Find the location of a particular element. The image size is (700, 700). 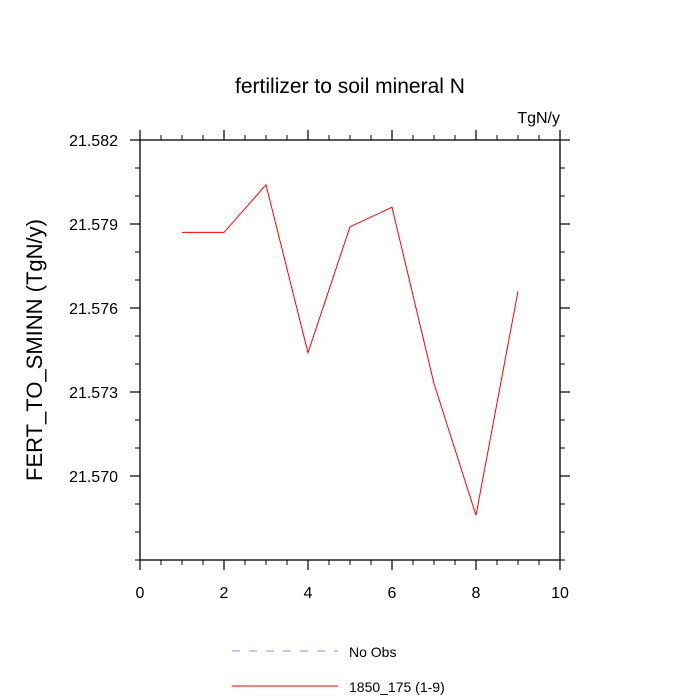

y-axis-label: FERT_TO_SMINN (TgN/y) is located at coordinates (34, 350).